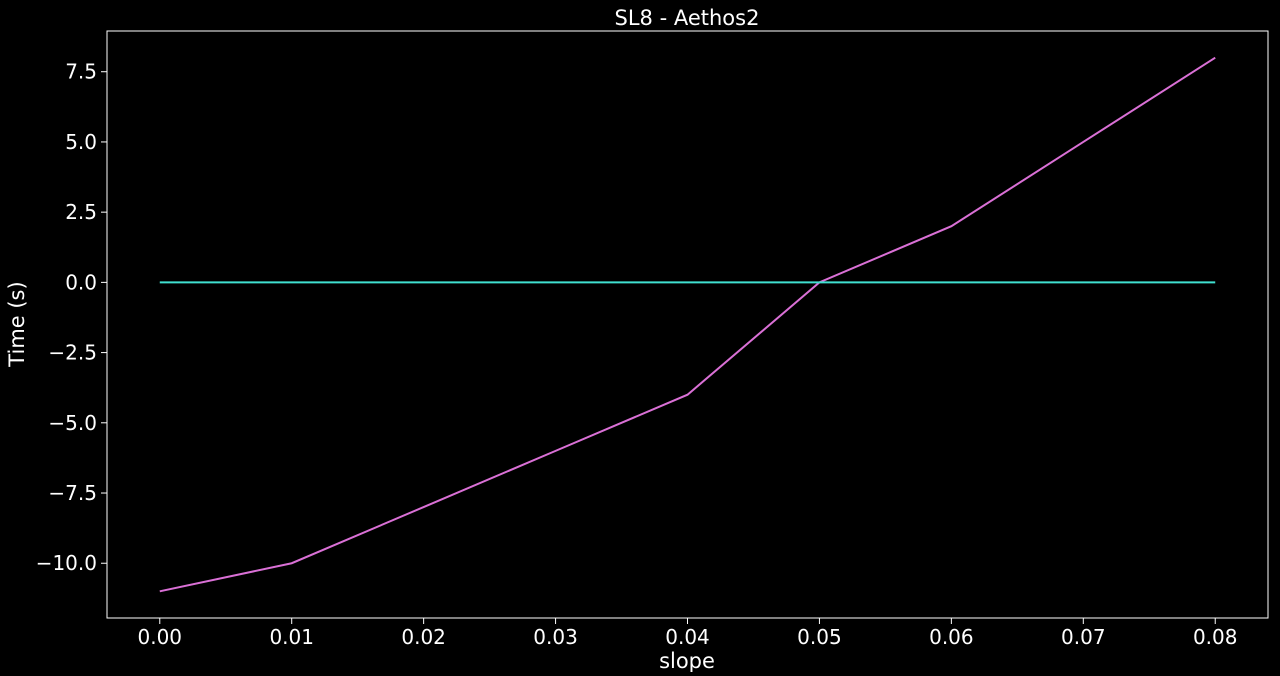  I want to click on chart-title: SL8 - Aethos2, so click(687, 18).